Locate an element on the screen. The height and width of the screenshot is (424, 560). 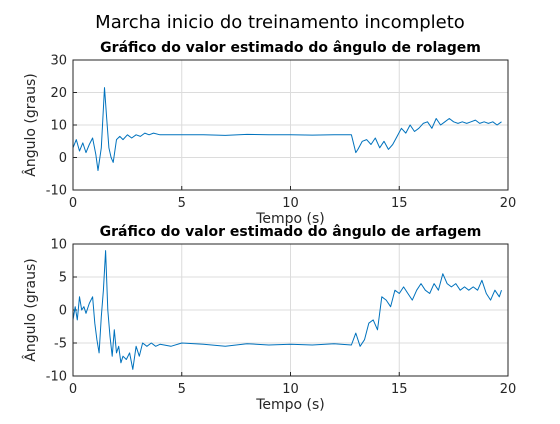
pitch-x-tick-label: 0 is located at coordinates (73, 389).